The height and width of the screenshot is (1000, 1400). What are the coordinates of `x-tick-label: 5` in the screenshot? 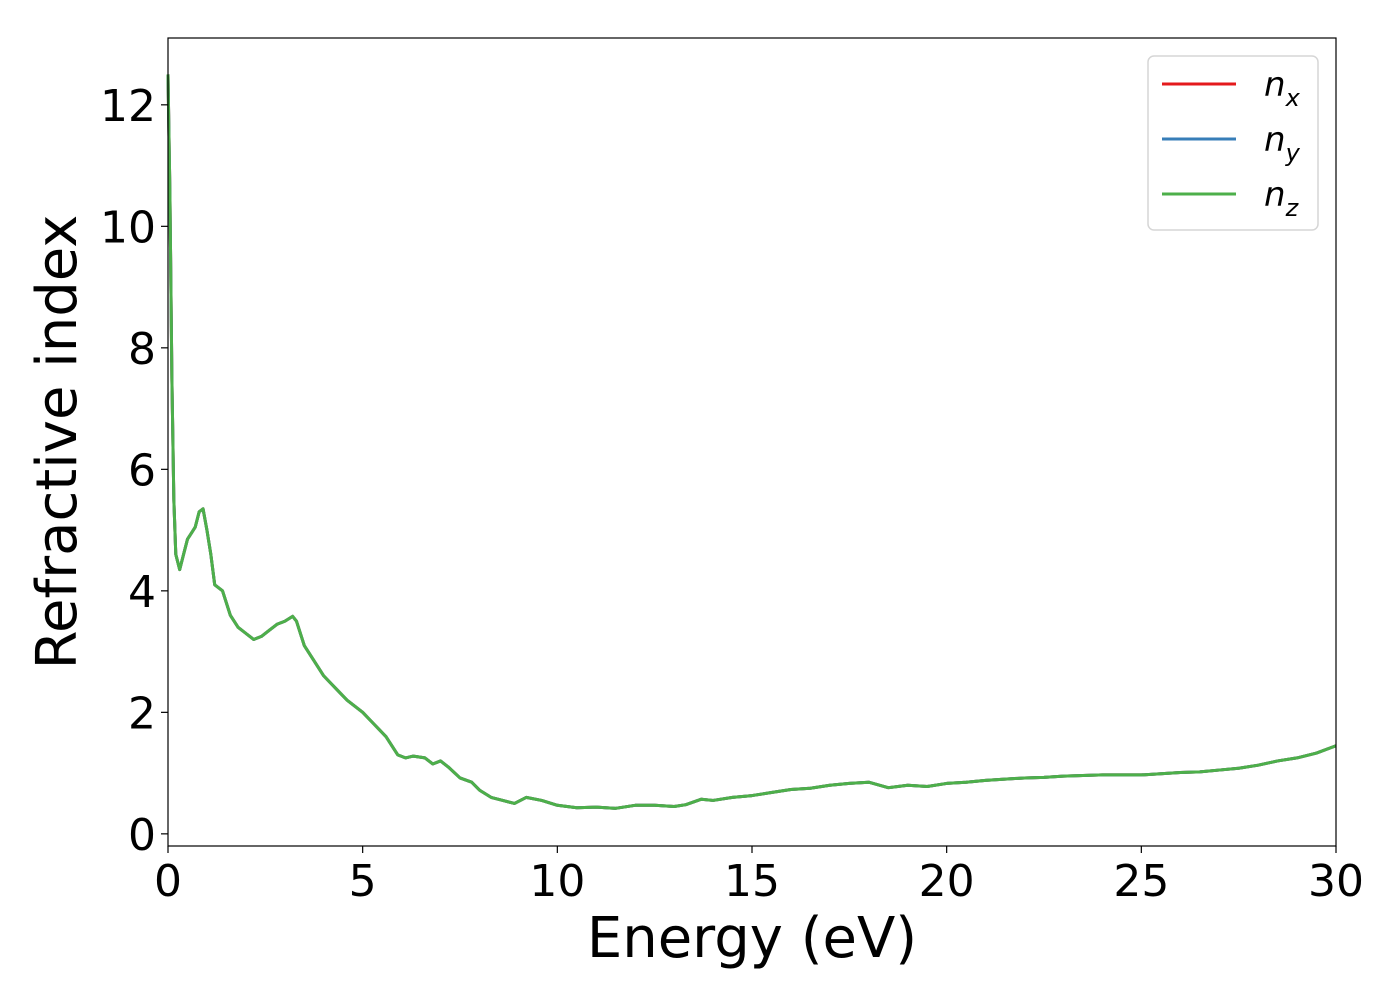 It's located at (363, 881).